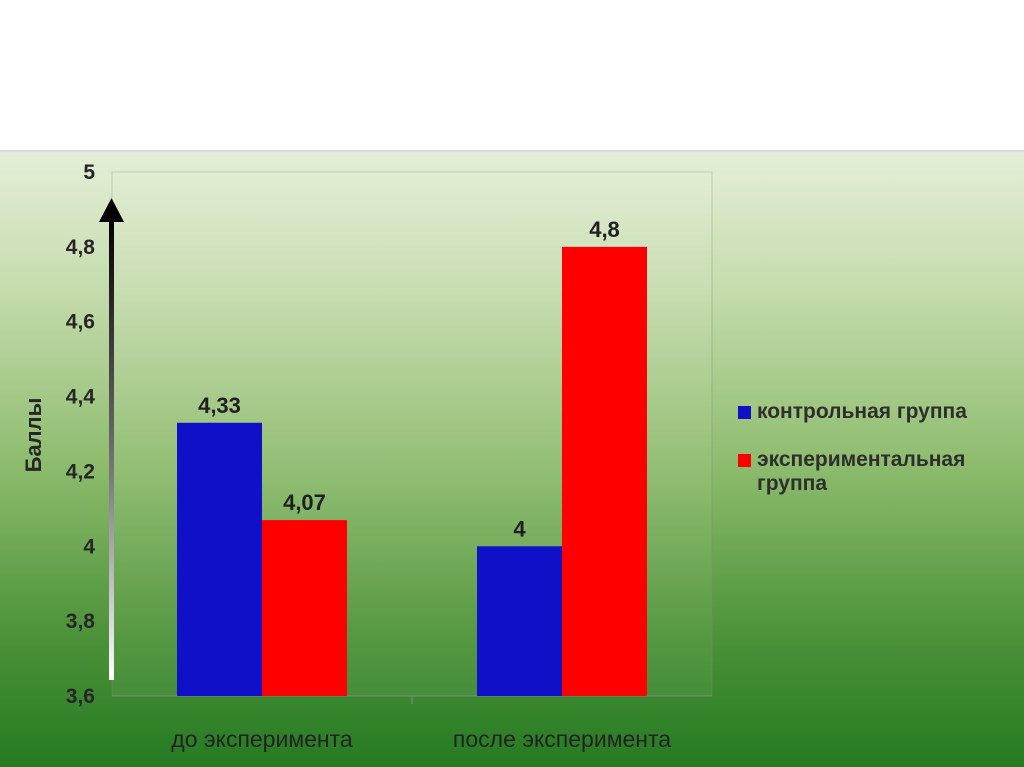  I want to click on y-tick-label: 3,8, so click(81, 621).